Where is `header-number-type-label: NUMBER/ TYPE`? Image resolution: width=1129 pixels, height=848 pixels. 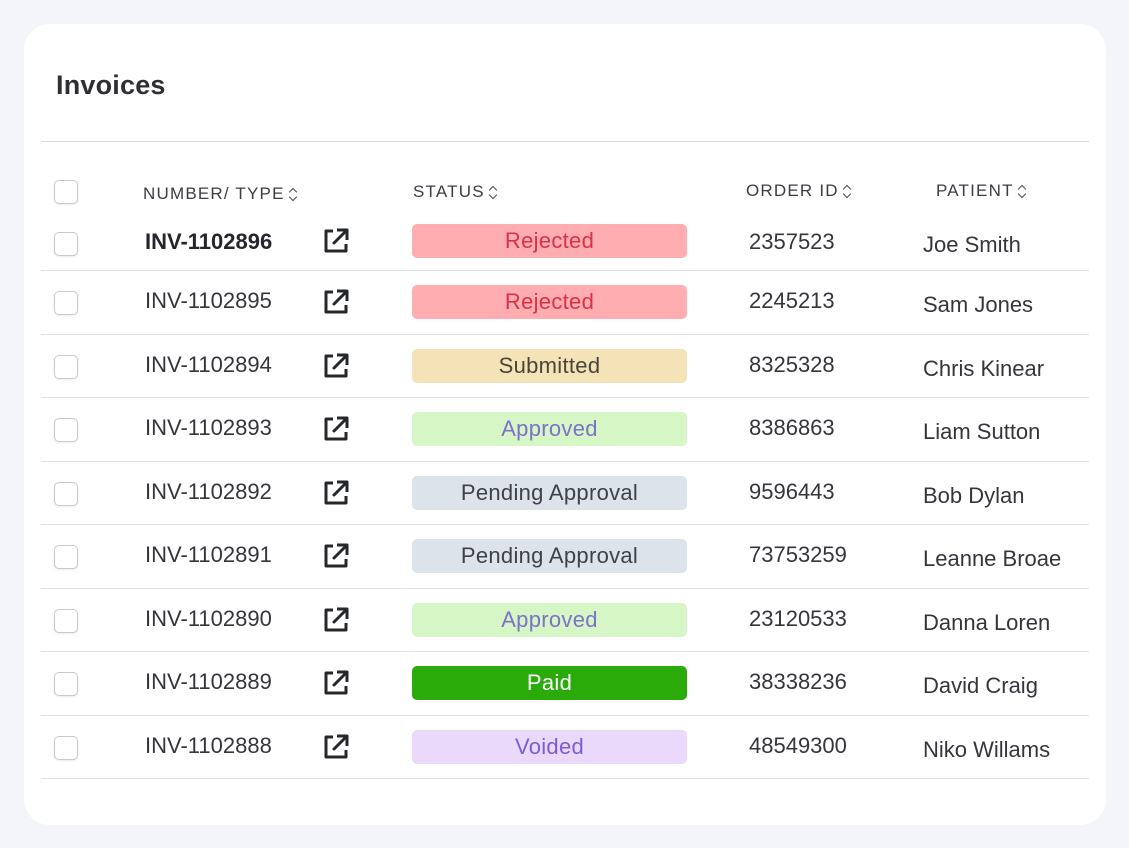 header-number-type-label: NUMBER/ TYPE is located at coordinates (214, 193).